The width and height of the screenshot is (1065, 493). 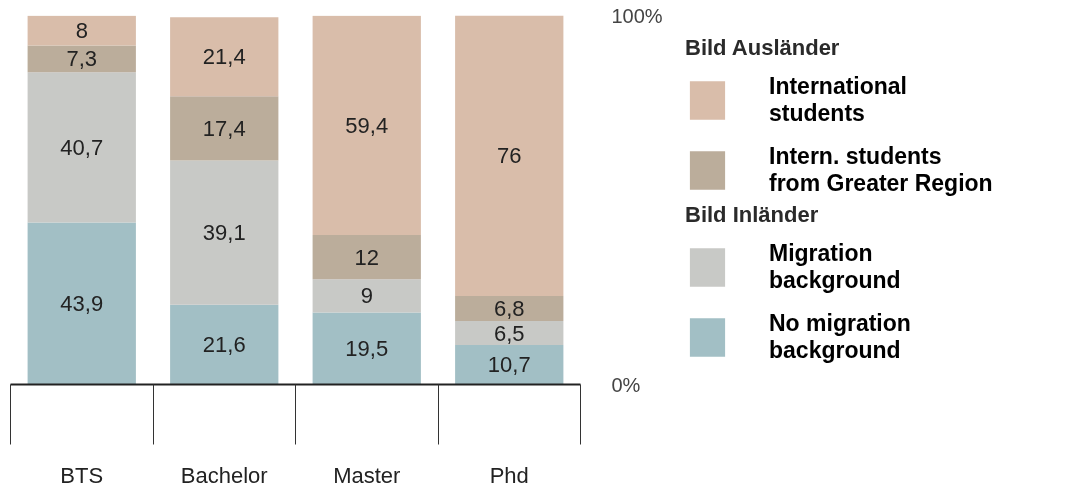 I want to click on data-label: 40,7, so click(x=82, y=147).